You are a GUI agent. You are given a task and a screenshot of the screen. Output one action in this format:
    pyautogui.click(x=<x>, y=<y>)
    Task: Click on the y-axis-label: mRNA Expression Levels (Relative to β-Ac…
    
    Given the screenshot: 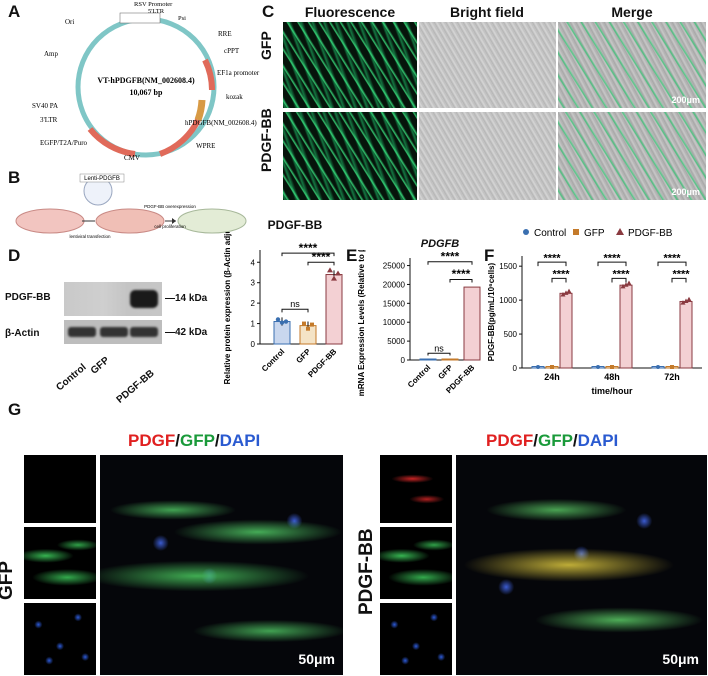 What is the action you would take?
    pyautogui.click(x=361, y=323)
    